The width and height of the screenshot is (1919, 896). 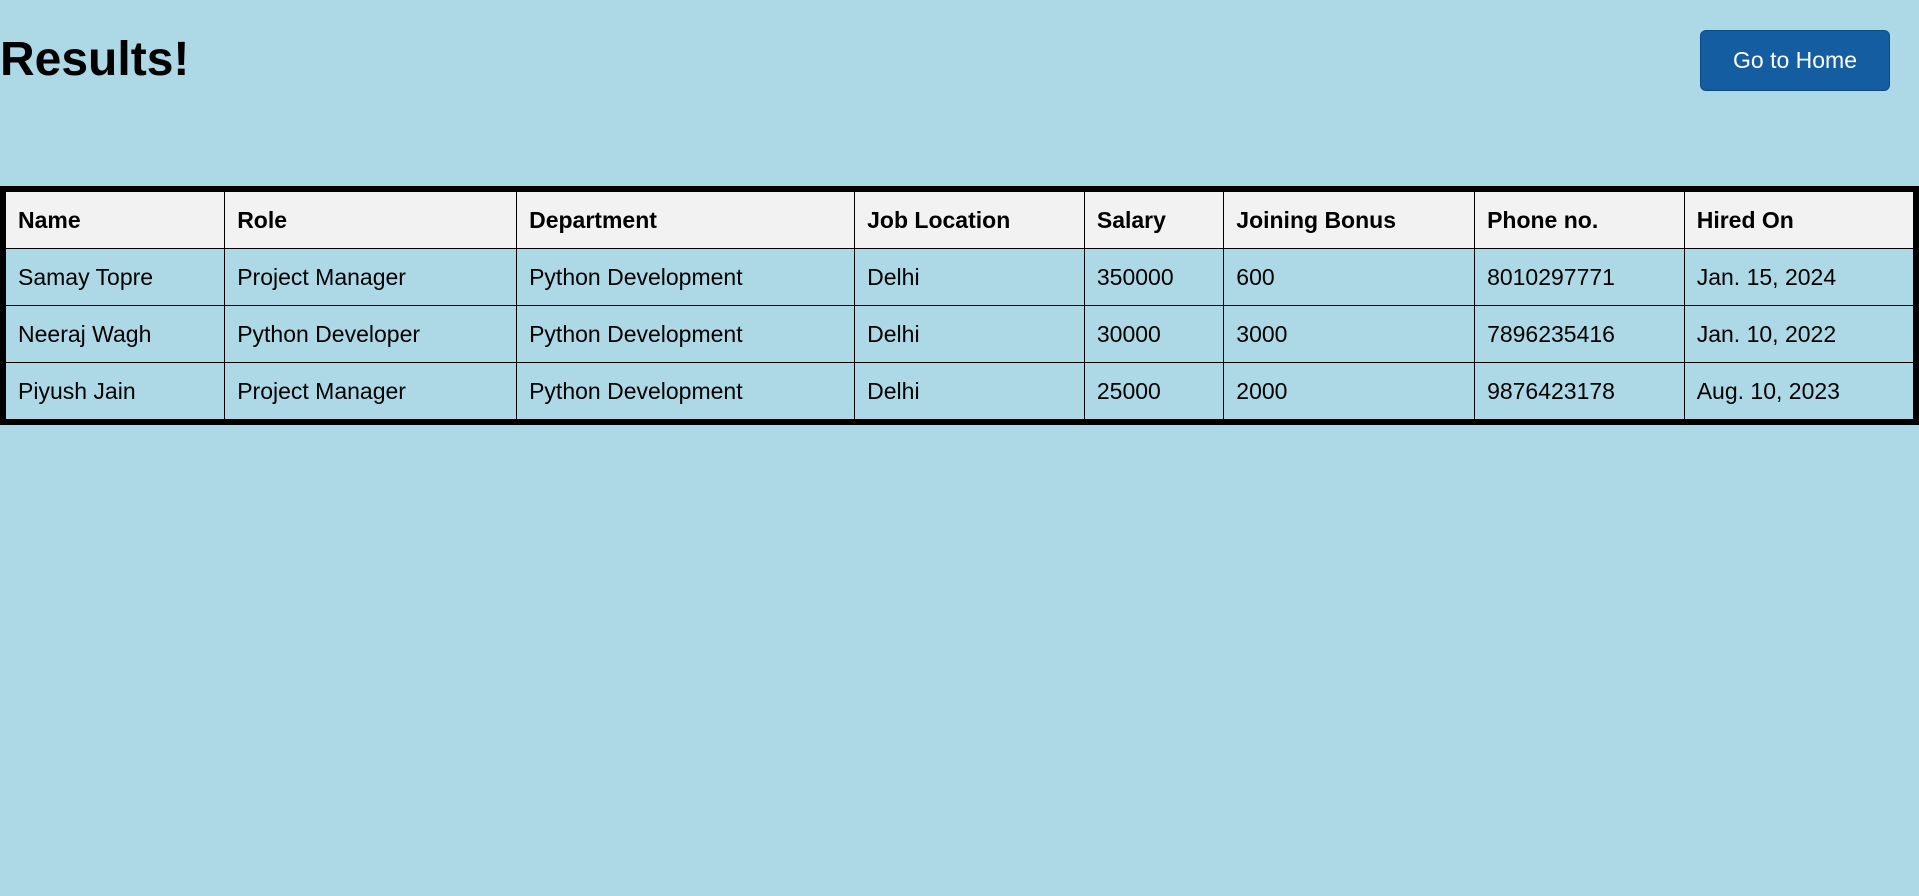 I want to click on go-to-home-button: Go to Home, so click(x=1795, y=60).